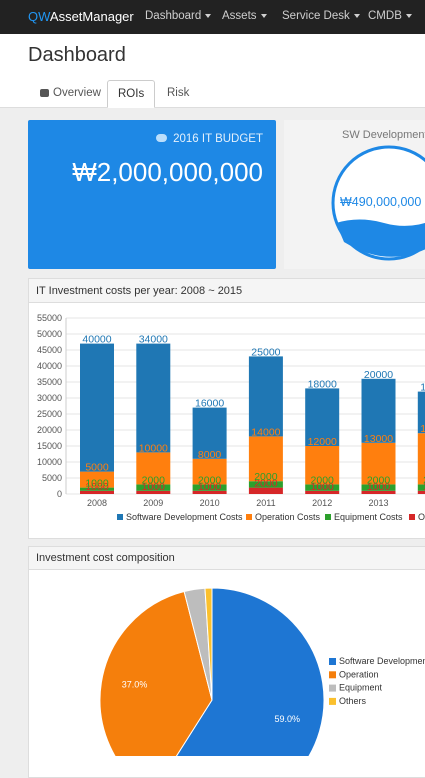  What do you see at coordinates (49, 414) in the screenshot?
I see `y-tick-label: 25000` at bounding box center [49, 414].